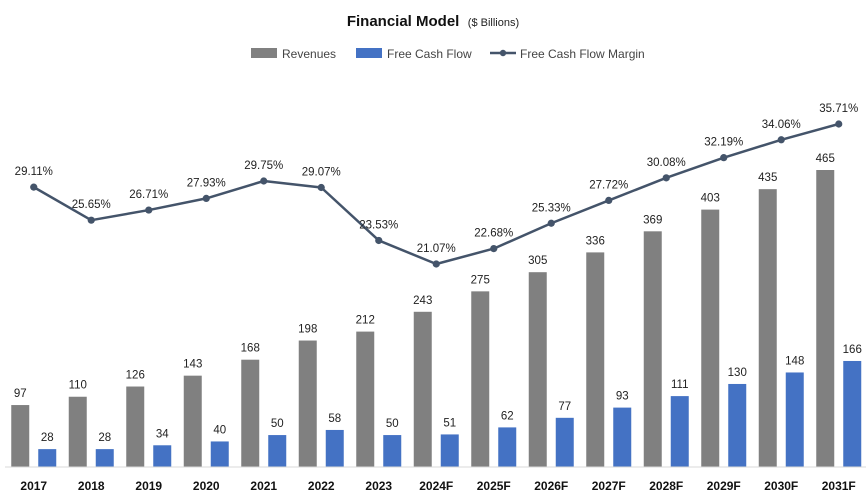 The width and height of the screenshot is (866, 504). What do you see at coordinates (781, 486) in the screenshot?
I see `x-tick-label: 2030F` at bounding box center [781, 486].